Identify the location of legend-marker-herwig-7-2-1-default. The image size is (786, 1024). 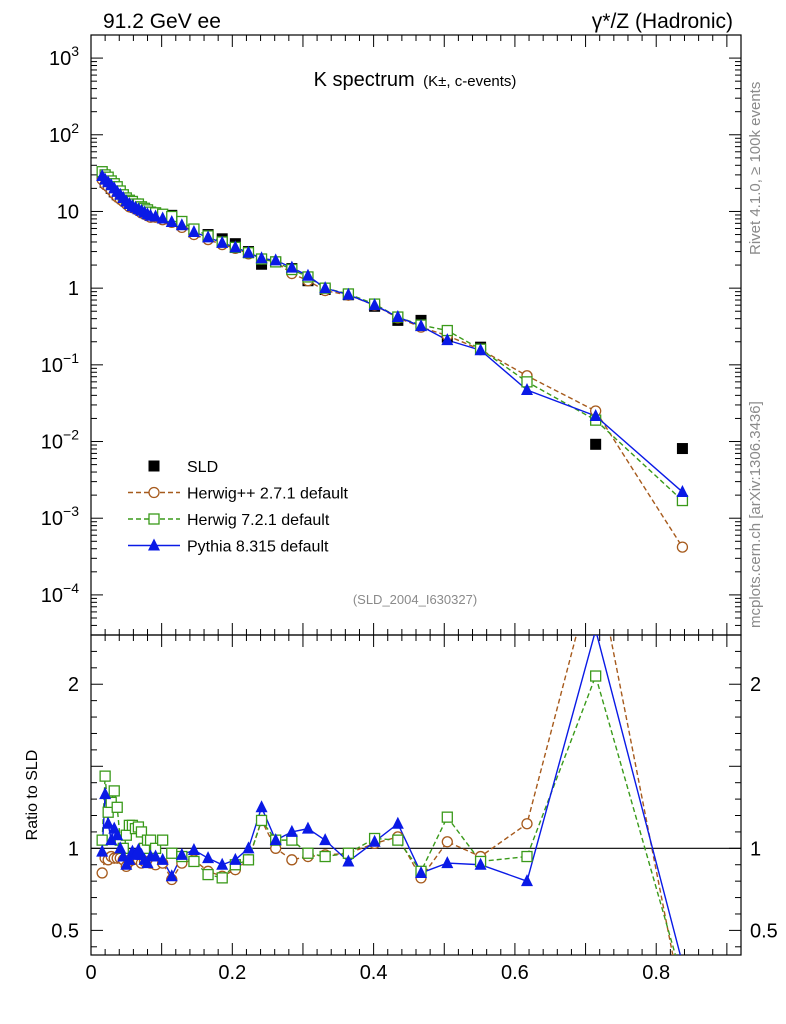
(154, 519).